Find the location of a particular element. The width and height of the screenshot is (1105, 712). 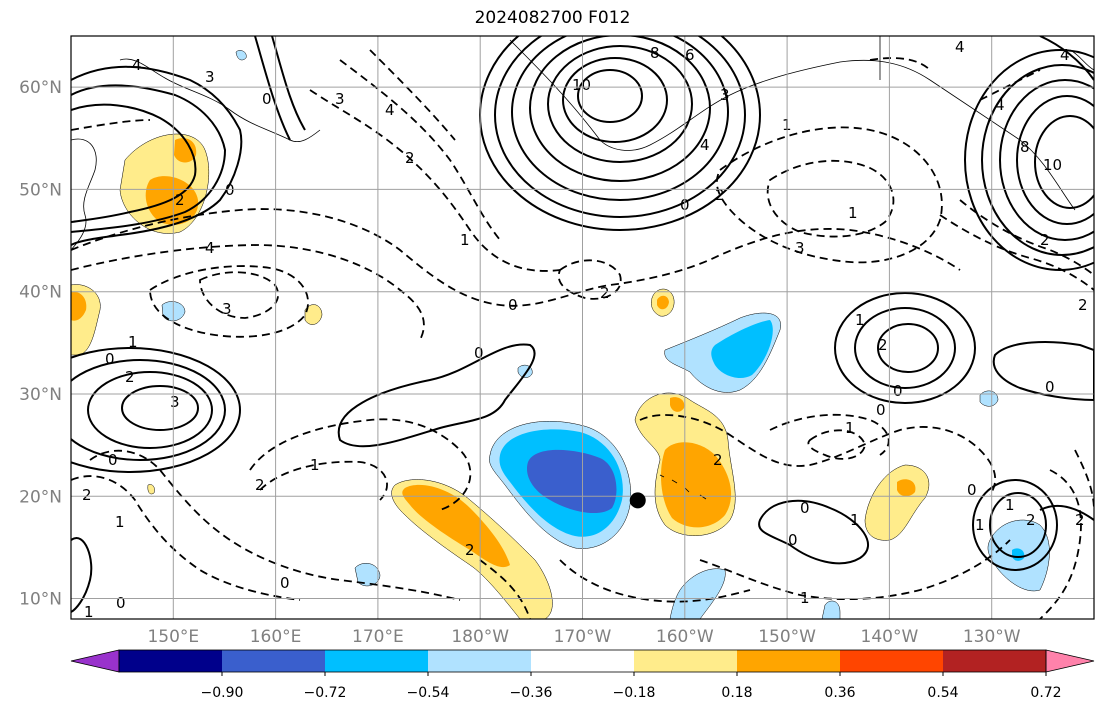

longitude-label: 170°W is located at coordinates (583, 637).